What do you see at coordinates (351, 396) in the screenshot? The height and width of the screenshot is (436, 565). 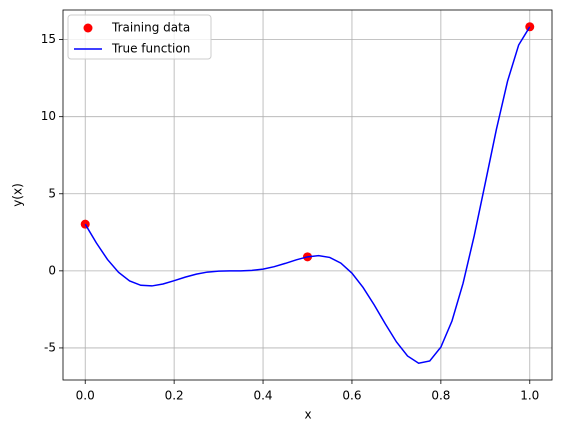 I see `x-tick-label: 0.6` at bounding box center [351, 396].